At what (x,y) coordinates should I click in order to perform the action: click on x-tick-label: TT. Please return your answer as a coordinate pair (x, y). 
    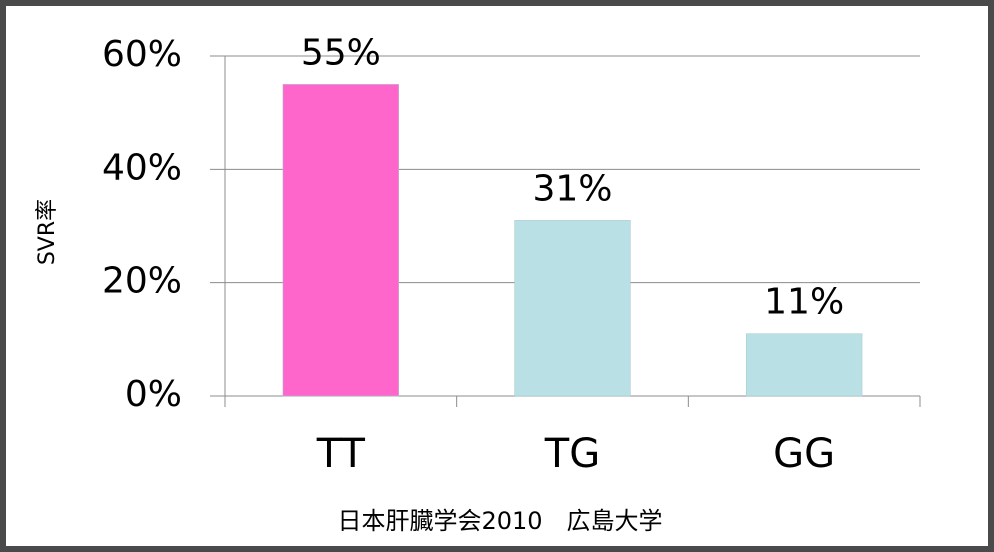
    Looking at the image, I should click on (341, 454).